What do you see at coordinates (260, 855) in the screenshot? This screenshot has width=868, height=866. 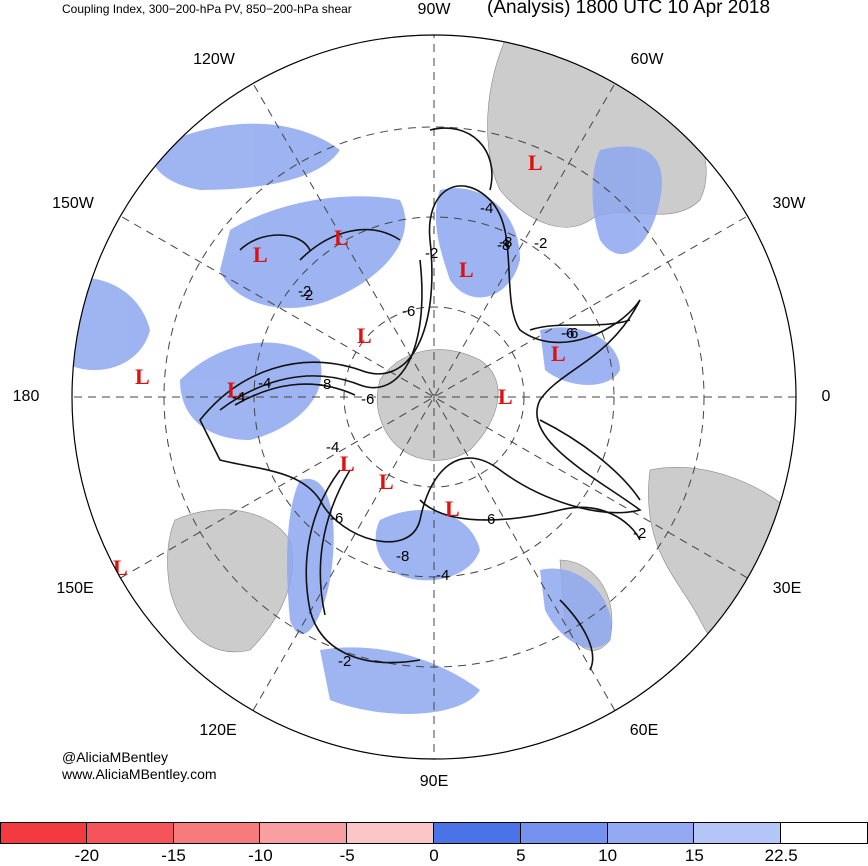 I see `colorbar-tick-label: -10` at bounding box center [260, 855].